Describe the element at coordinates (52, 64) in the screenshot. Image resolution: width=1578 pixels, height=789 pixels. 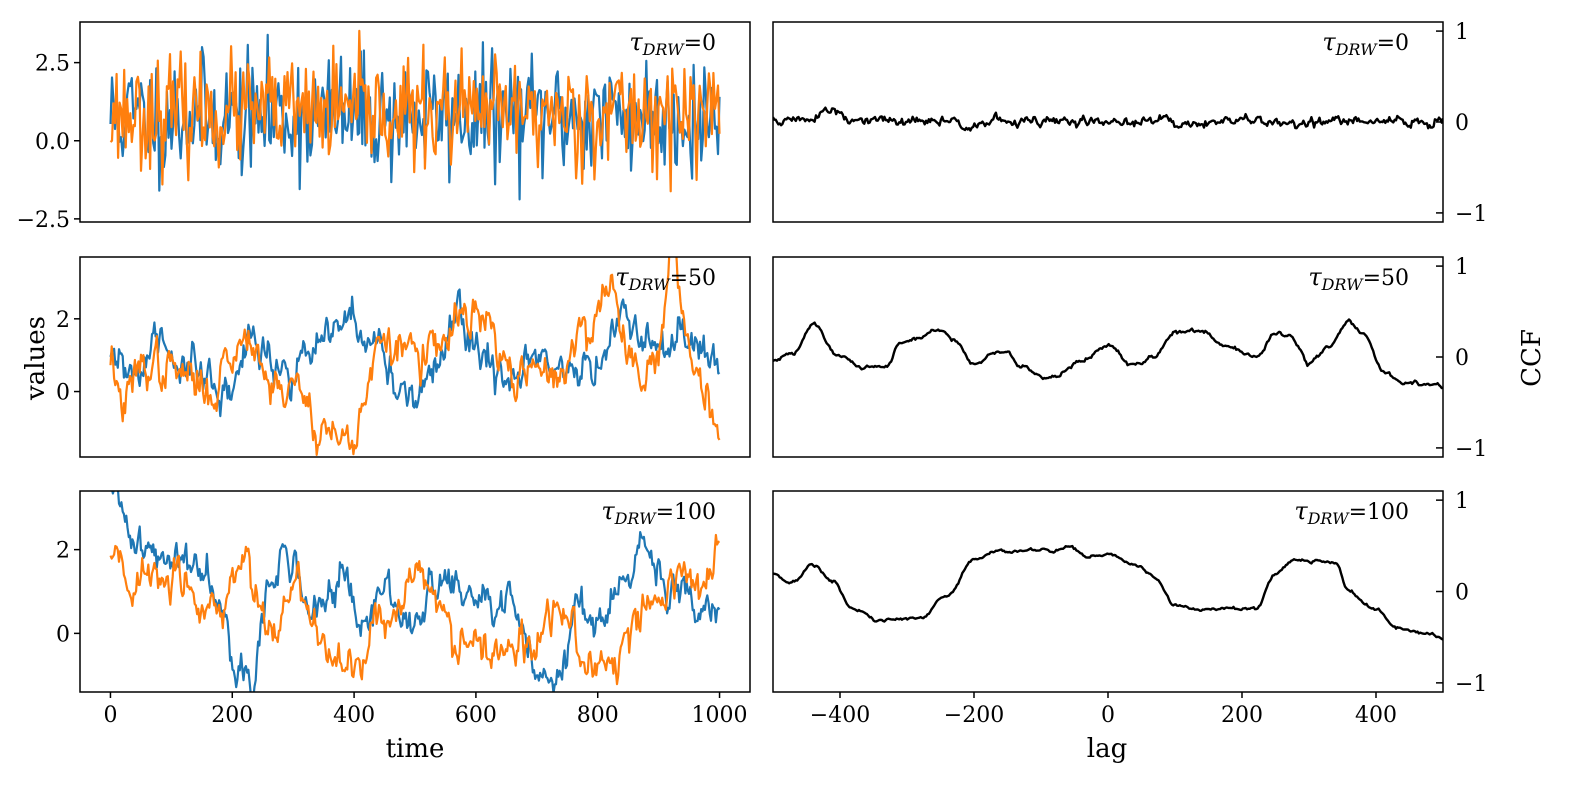
I see `y-tick-label: 2.5` at that location.